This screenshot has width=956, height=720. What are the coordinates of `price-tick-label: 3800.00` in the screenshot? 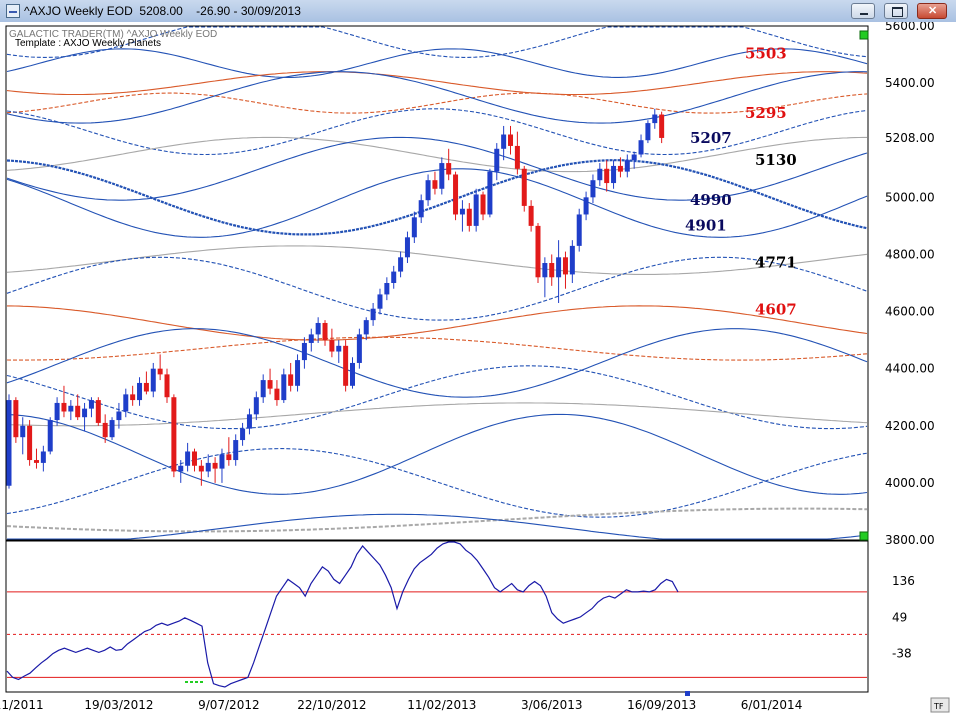 It's located at (910, 540).